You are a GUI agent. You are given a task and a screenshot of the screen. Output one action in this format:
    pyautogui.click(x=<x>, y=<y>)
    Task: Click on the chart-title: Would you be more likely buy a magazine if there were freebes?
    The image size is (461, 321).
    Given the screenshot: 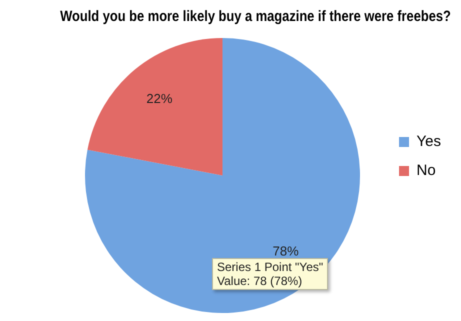 What is the action you would take?
    pyautogui.click(x=255, y=15)
    